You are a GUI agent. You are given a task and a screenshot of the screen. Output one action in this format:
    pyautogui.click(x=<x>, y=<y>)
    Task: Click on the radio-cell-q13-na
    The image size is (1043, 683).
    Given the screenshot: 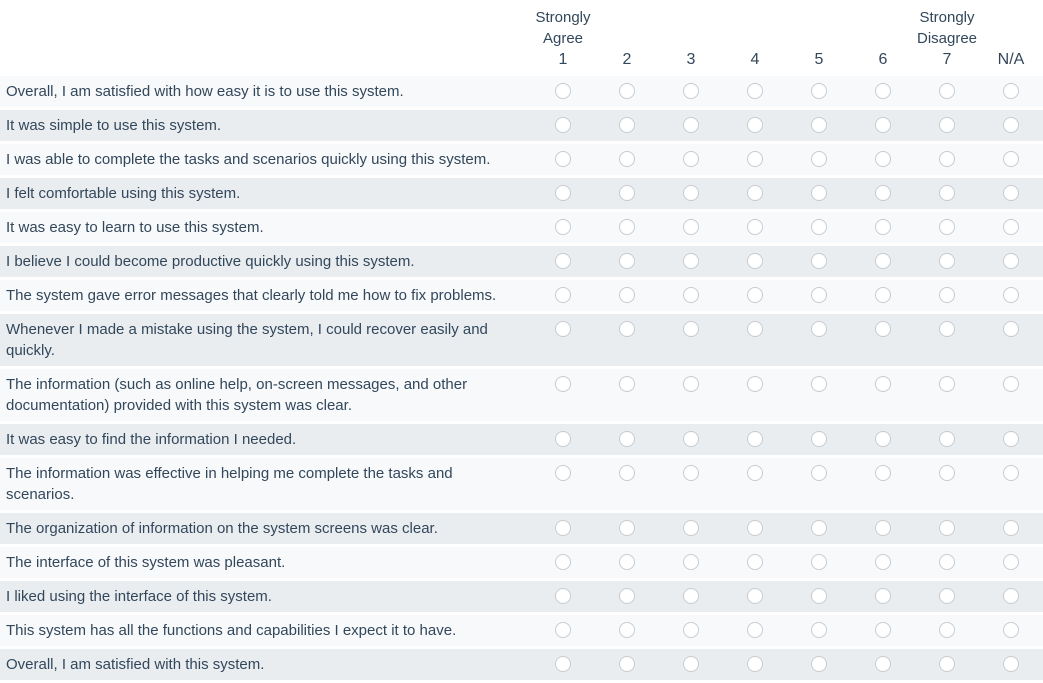 What is the action you would take?
    pyautogui.click(x=1011, y=562)
    